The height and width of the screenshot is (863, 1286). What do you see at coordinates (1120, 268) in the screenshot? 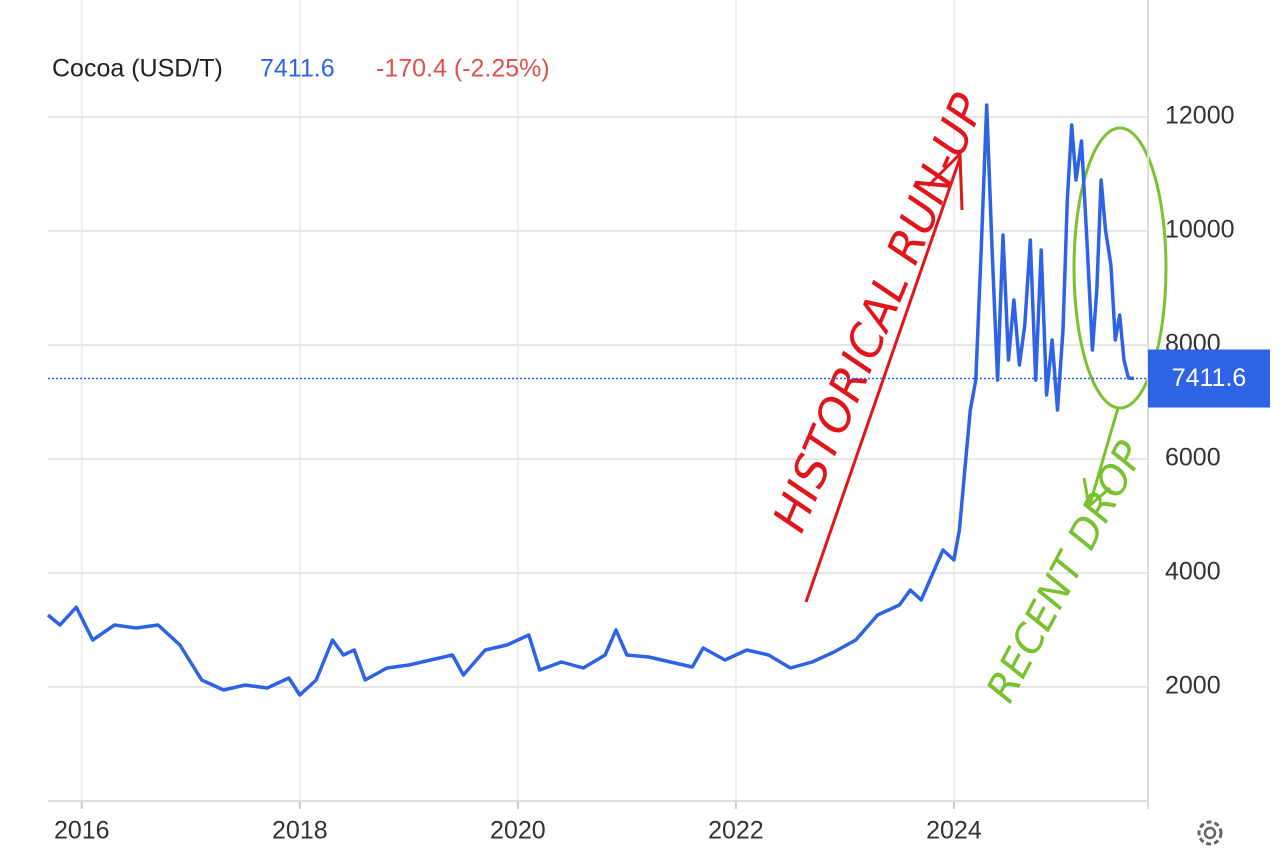
I see `annotation-circle` at bounding box center [1120, 268].